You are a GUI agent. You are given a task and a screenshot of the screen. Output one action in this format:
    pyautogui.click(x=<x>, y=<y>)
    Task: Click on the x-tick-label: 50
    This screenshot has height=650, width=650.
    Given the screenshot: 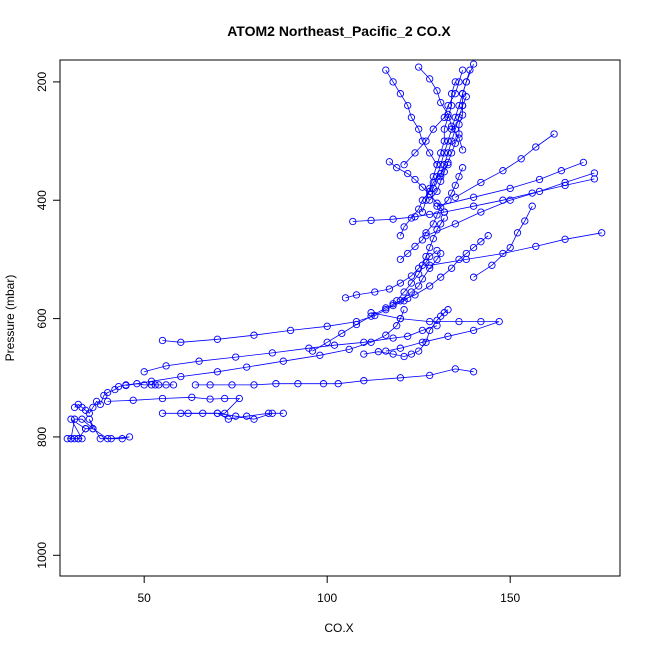 What is the action you would take?
    pyautogui.click(x=145, y=598)
    